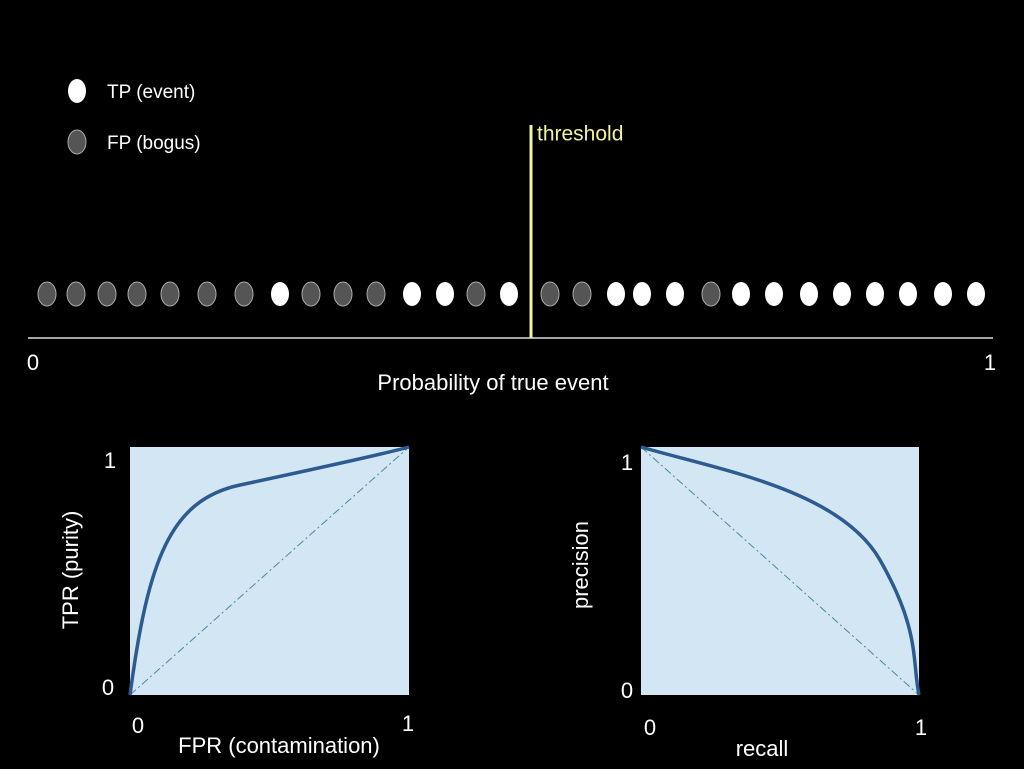 This screenshot has height=769, width=1024. I want to click on pr-curve, so click(780, 570).